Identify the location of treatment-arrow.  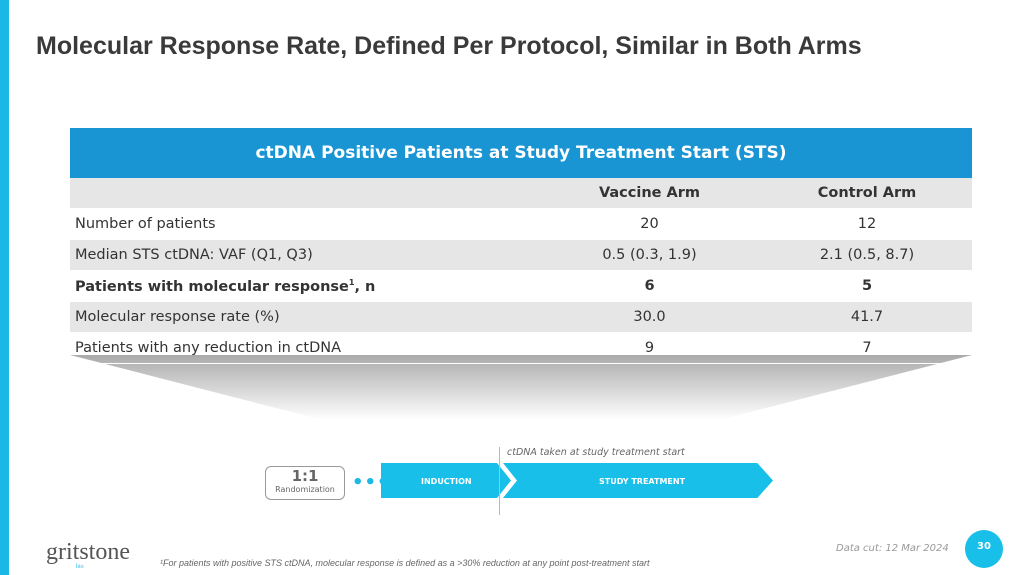
(577, 480).